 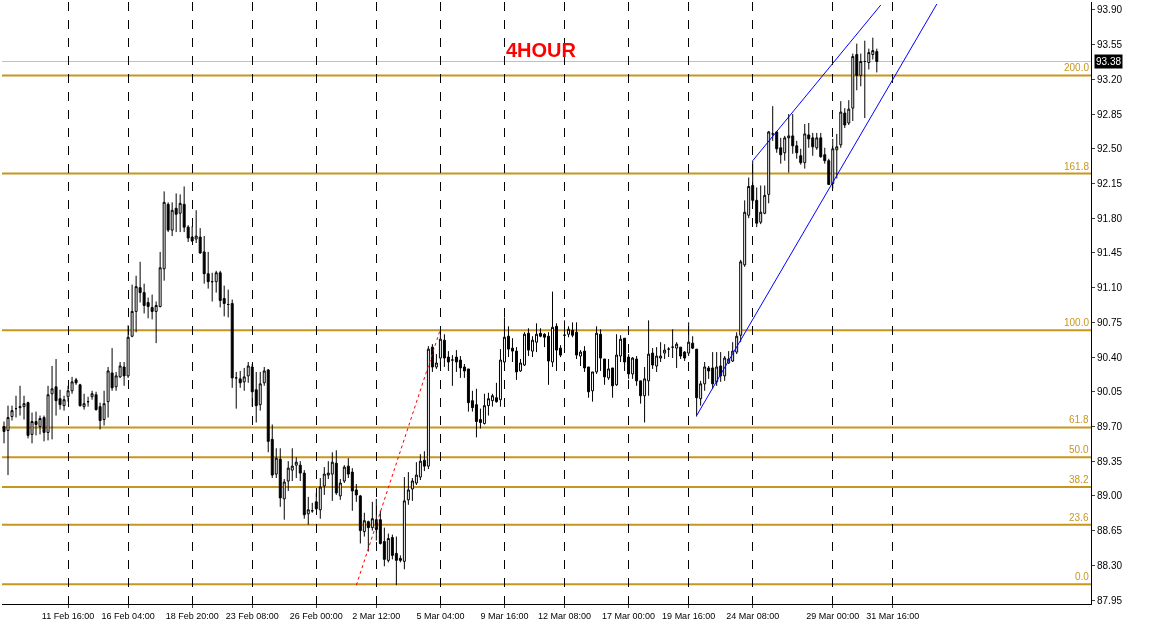 I want to click on y-tick-label: 92.15, so click(x=1110, y=183).